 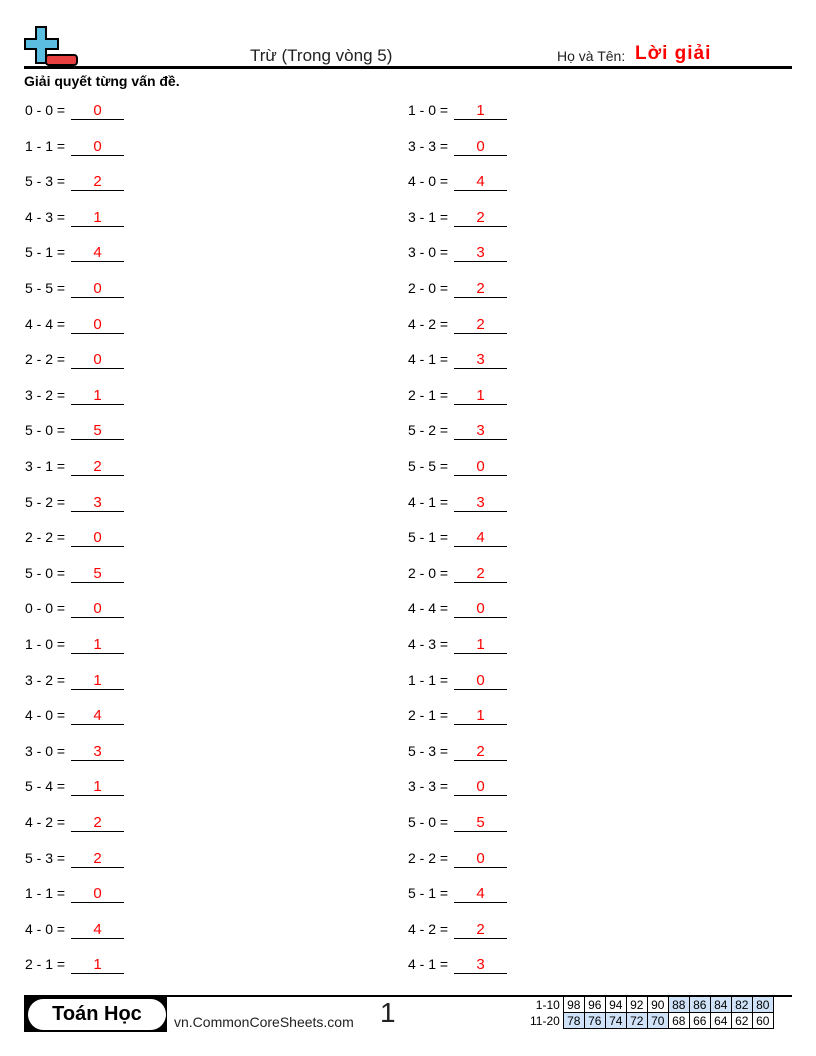 What do you see at coordinates (762, 1020) in the screenshot?
I see `score-cell: 60` at bounding box center [762, 1020].